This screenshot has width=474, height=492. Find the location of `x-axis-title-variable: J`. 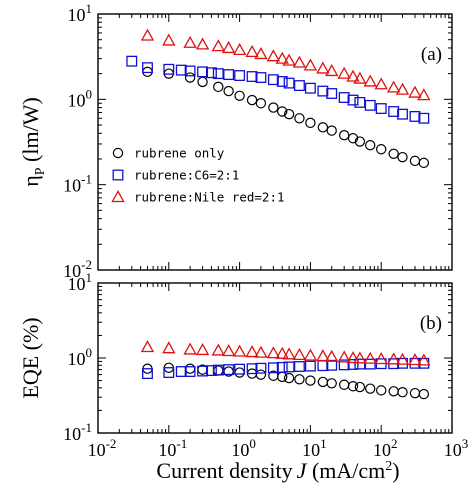

x-axis-title-variable: J is located at coordinates (302, 470).